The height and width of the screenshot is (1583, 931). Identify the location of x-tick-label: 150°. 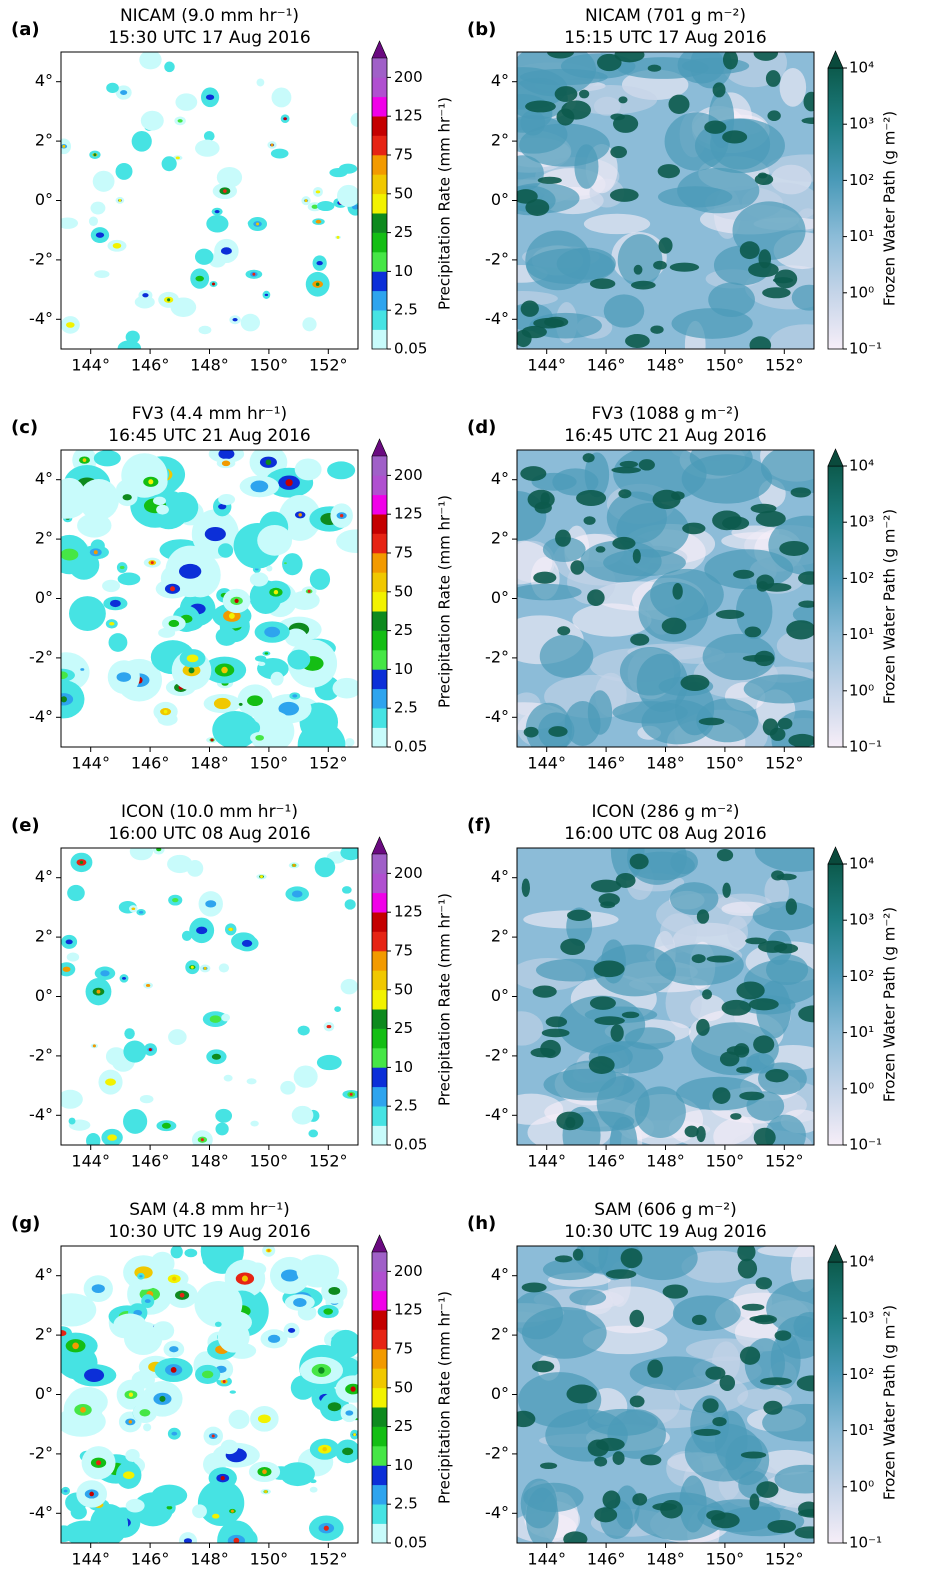
(269, 365).